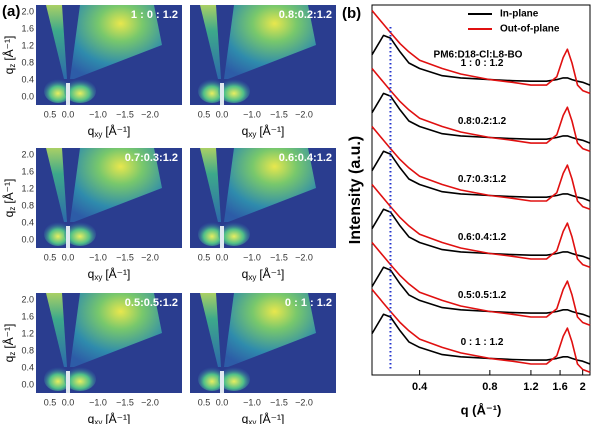 The width and height of the screenshot is (600, 424). I want to click on x-tick-label: 0.8, so click(489, 387).